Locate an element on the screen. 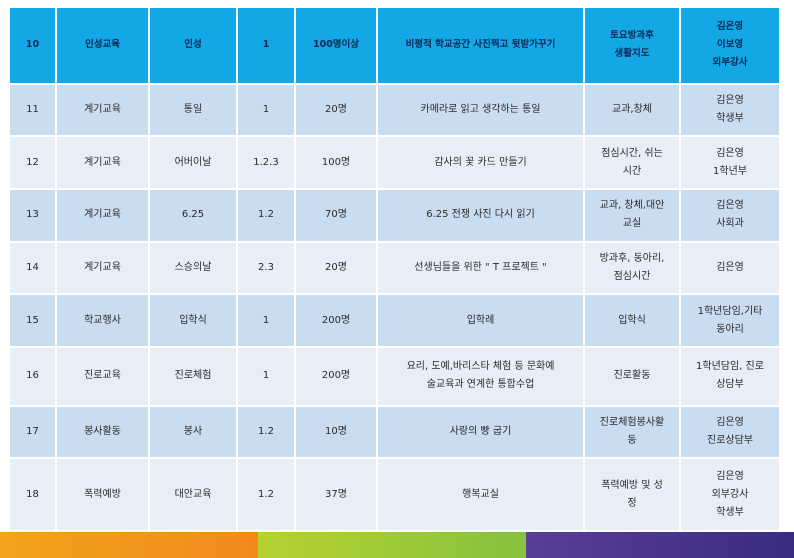 This screenshot has width=794, height=558. cell-activity: 행복교실 is located at coordinates (480, 494).